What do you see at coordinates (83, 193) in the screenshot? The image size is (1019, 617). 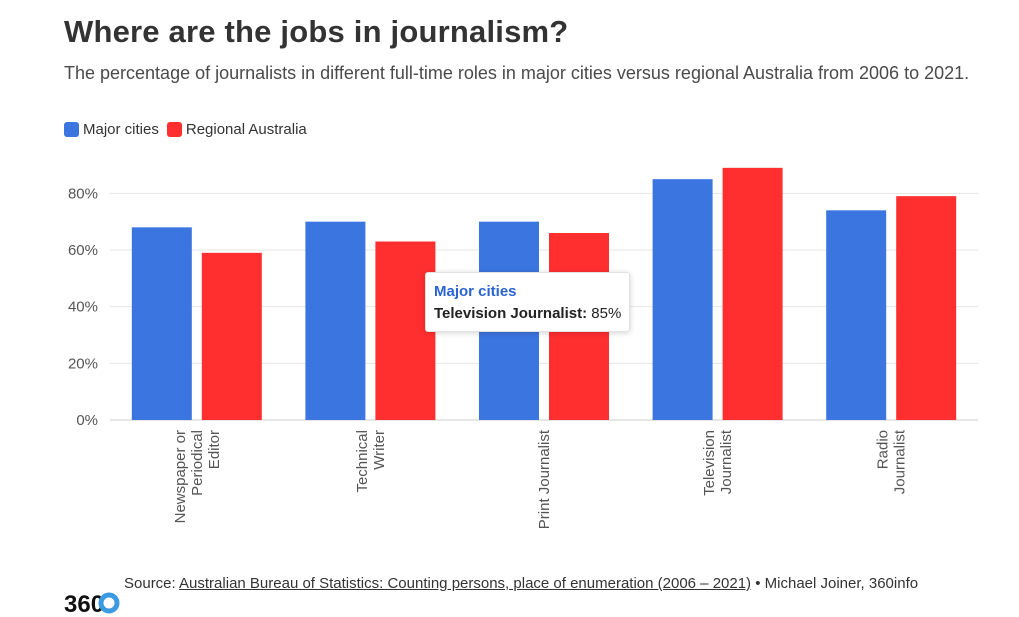 I see `y-tick-label: 80%` at bounding box center [83, 193].